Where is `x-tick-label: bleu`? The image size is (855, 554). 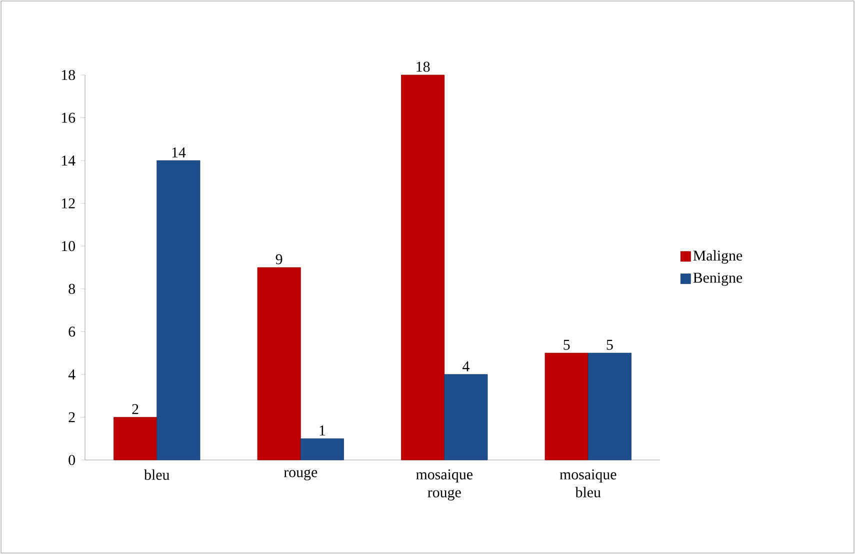
x-tick-label: bleu is located at coordinates (157, 474).